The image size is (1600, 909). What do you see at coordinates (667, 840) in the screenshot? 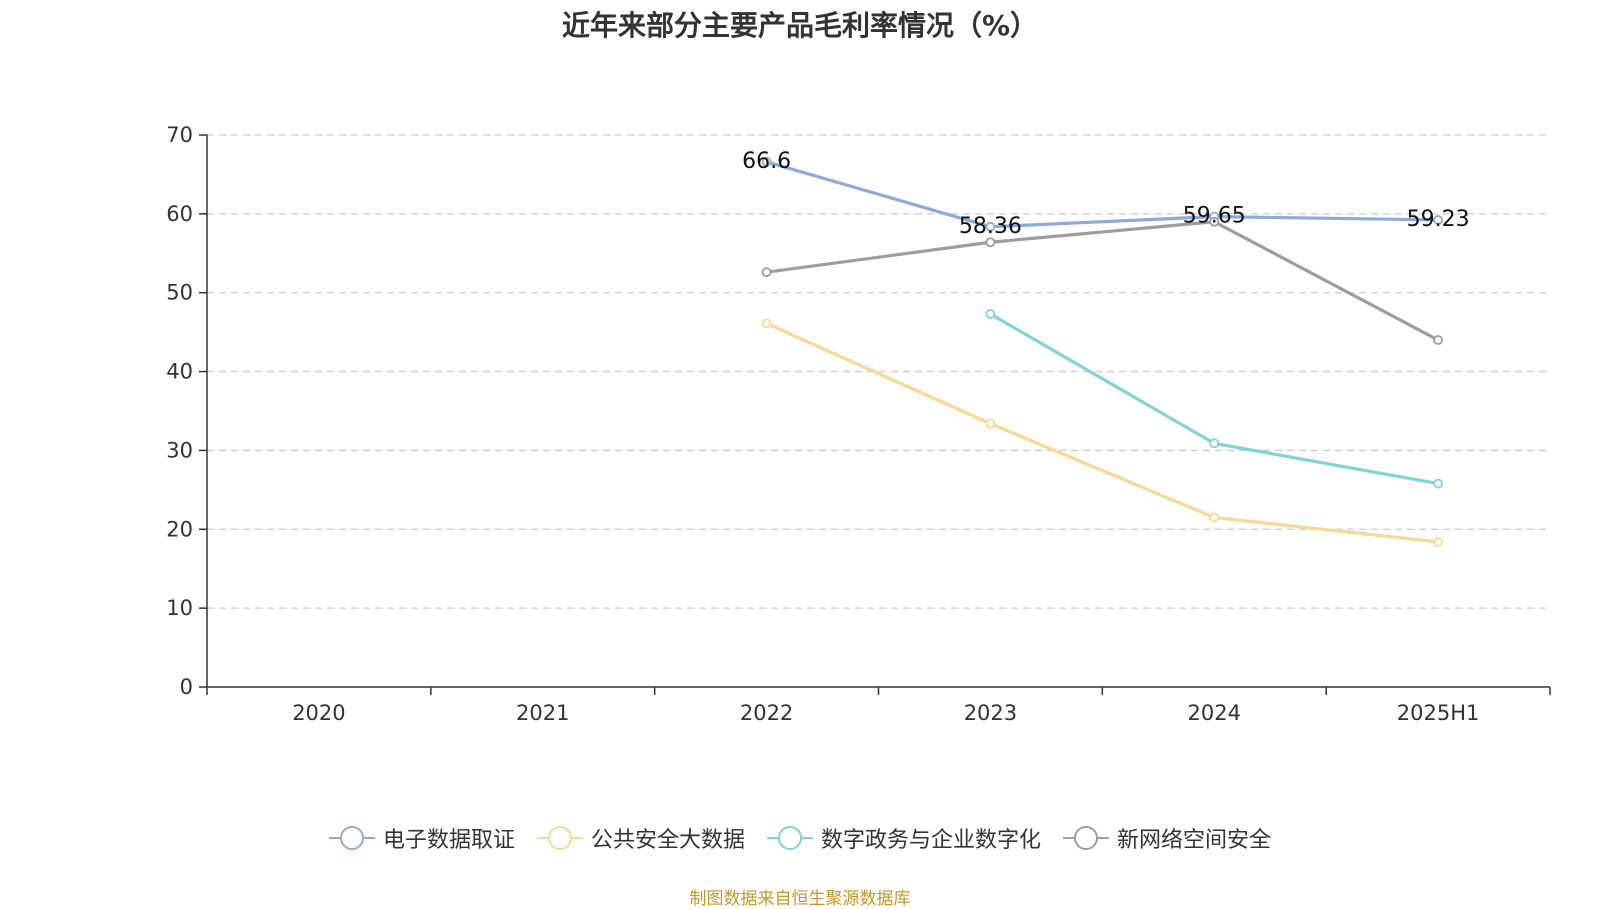
I see `legend-label: 公共安全大数据` at bounding box center [667, 840].